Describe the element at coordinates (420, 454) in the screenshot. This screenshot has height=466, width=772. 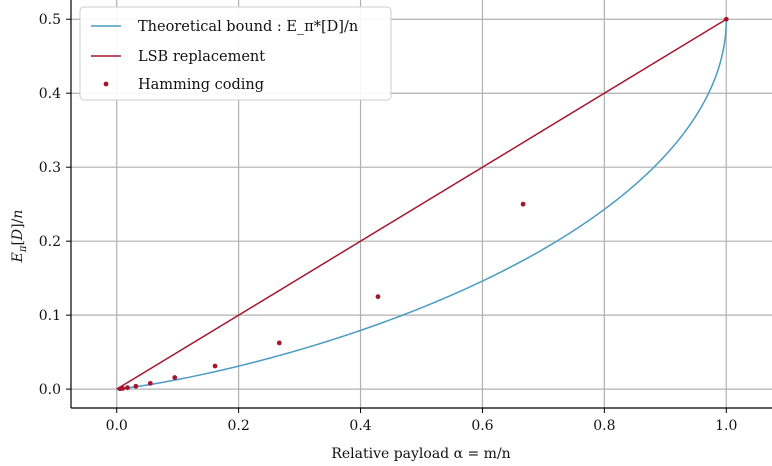
I see `x-axis-label: Relative payload α = m/n` at that location.